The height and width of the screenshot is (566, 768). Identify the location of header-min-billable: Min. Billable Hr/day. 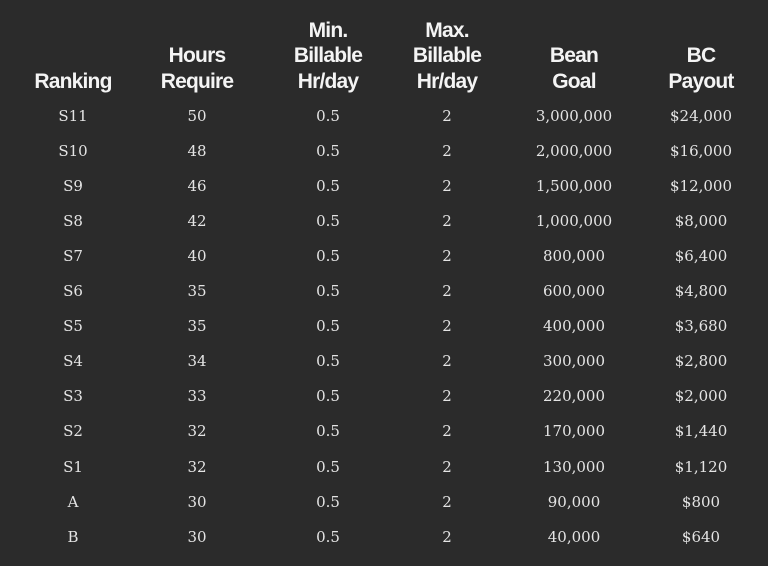
(328, 54).